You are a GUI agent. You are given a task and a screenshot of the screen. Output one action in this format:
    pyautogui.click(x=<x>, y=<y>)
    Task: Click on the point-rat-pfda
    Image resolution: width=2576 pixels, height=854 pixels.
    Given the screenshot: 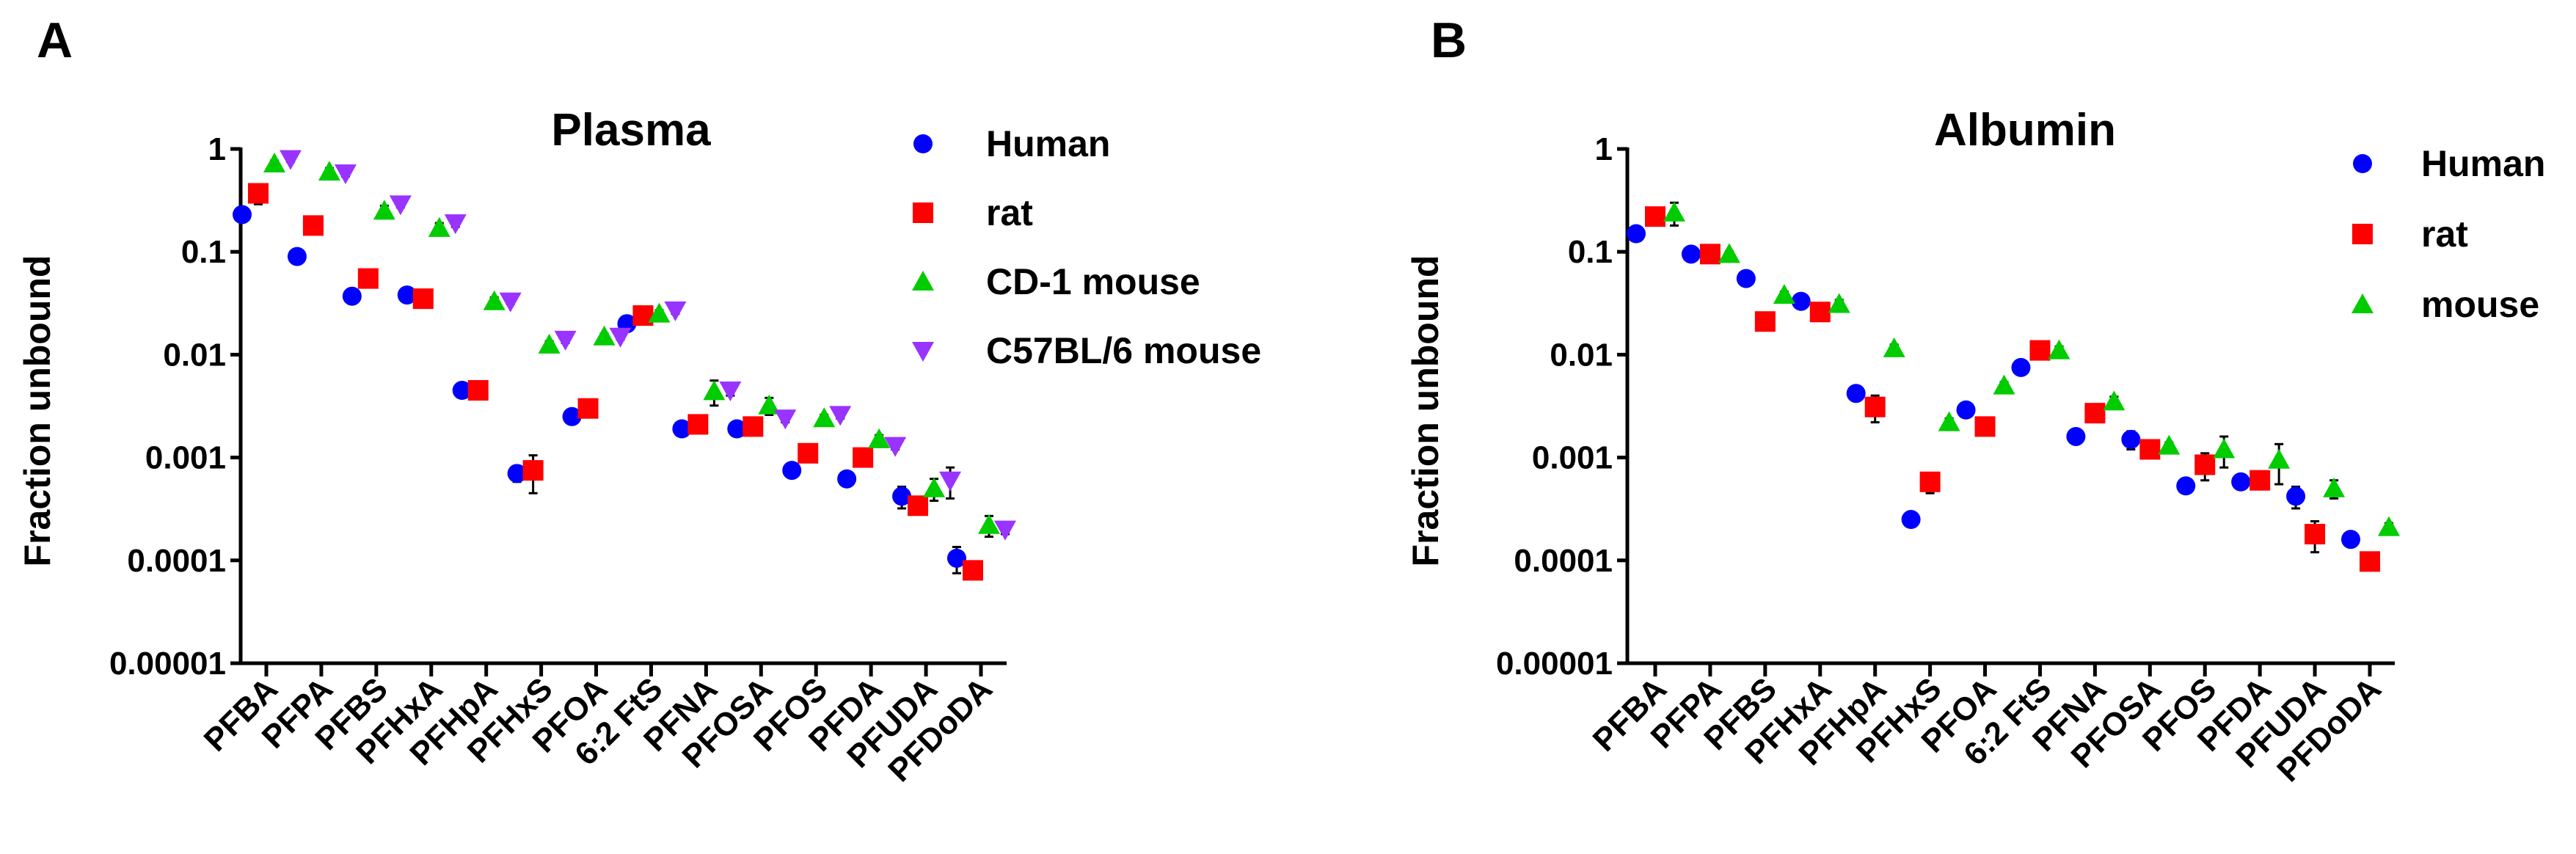 What is the action you would take?
    pyautogui.click(x=2260, y=480)
    